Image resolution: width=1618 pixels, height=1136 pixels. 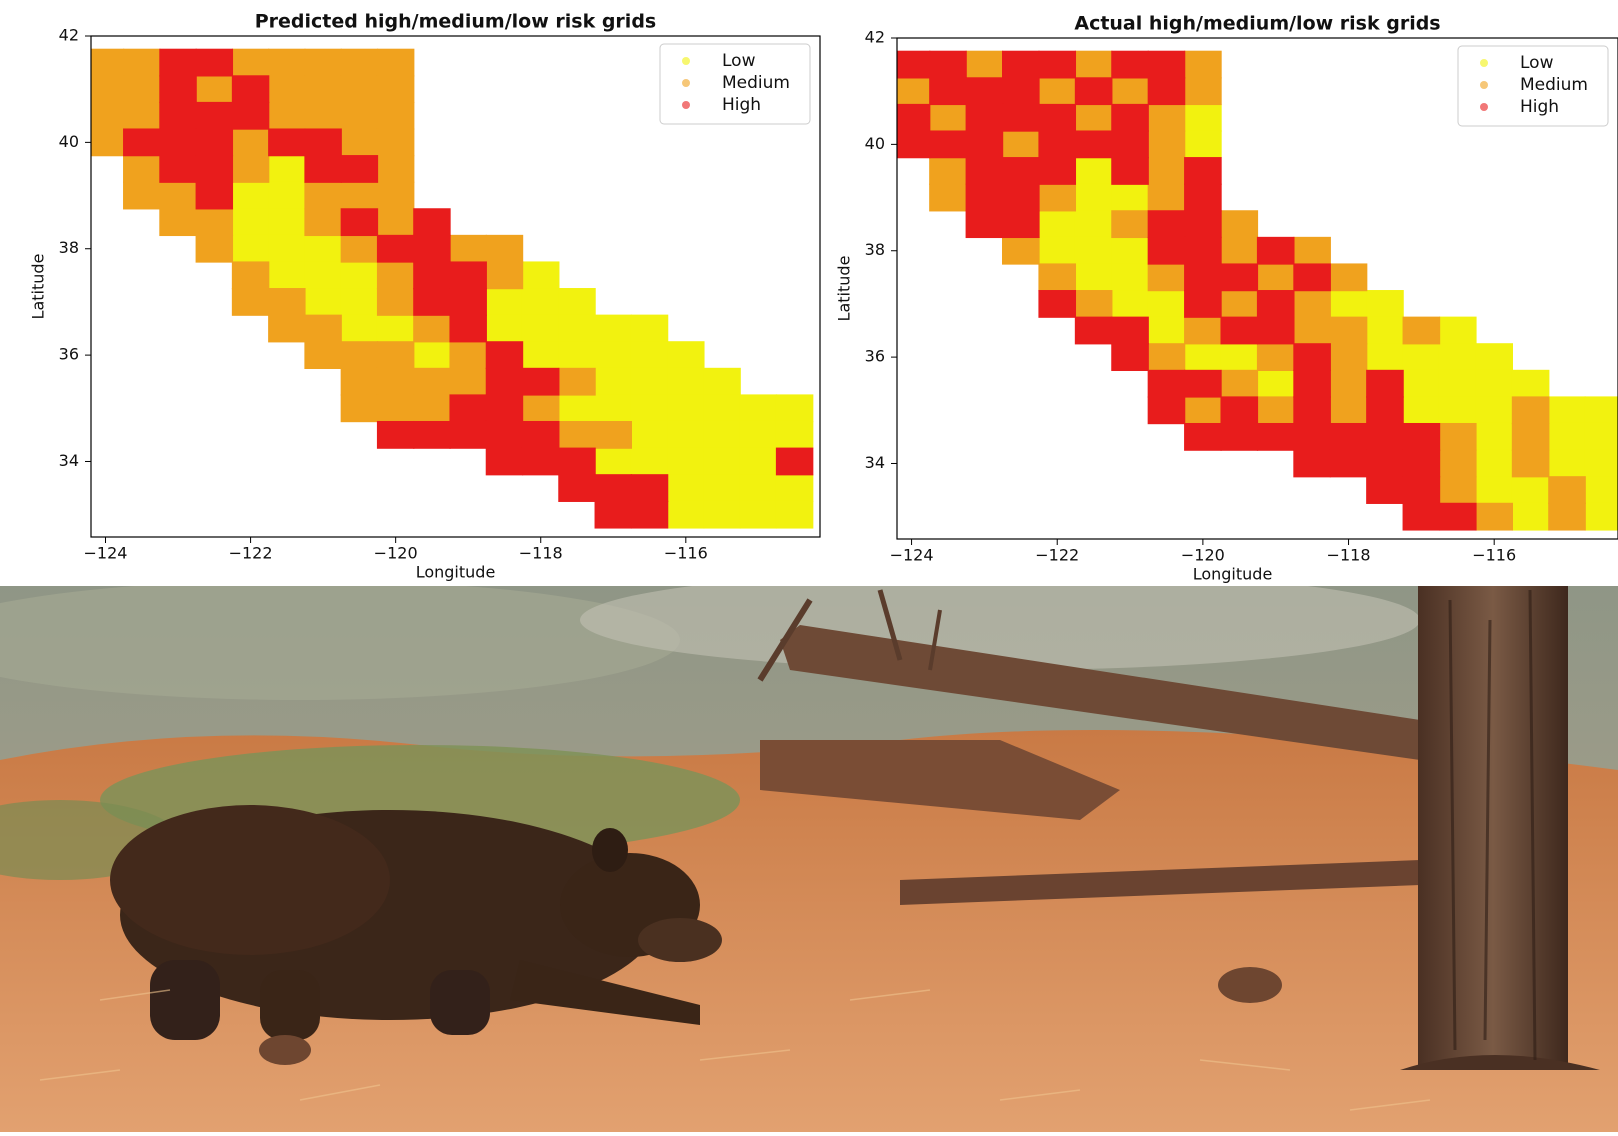 What do you see at coordinates (1233, 574) in the screenshot?
I see `x-axis-label: Longitude` at bounding box center [1233, 574].